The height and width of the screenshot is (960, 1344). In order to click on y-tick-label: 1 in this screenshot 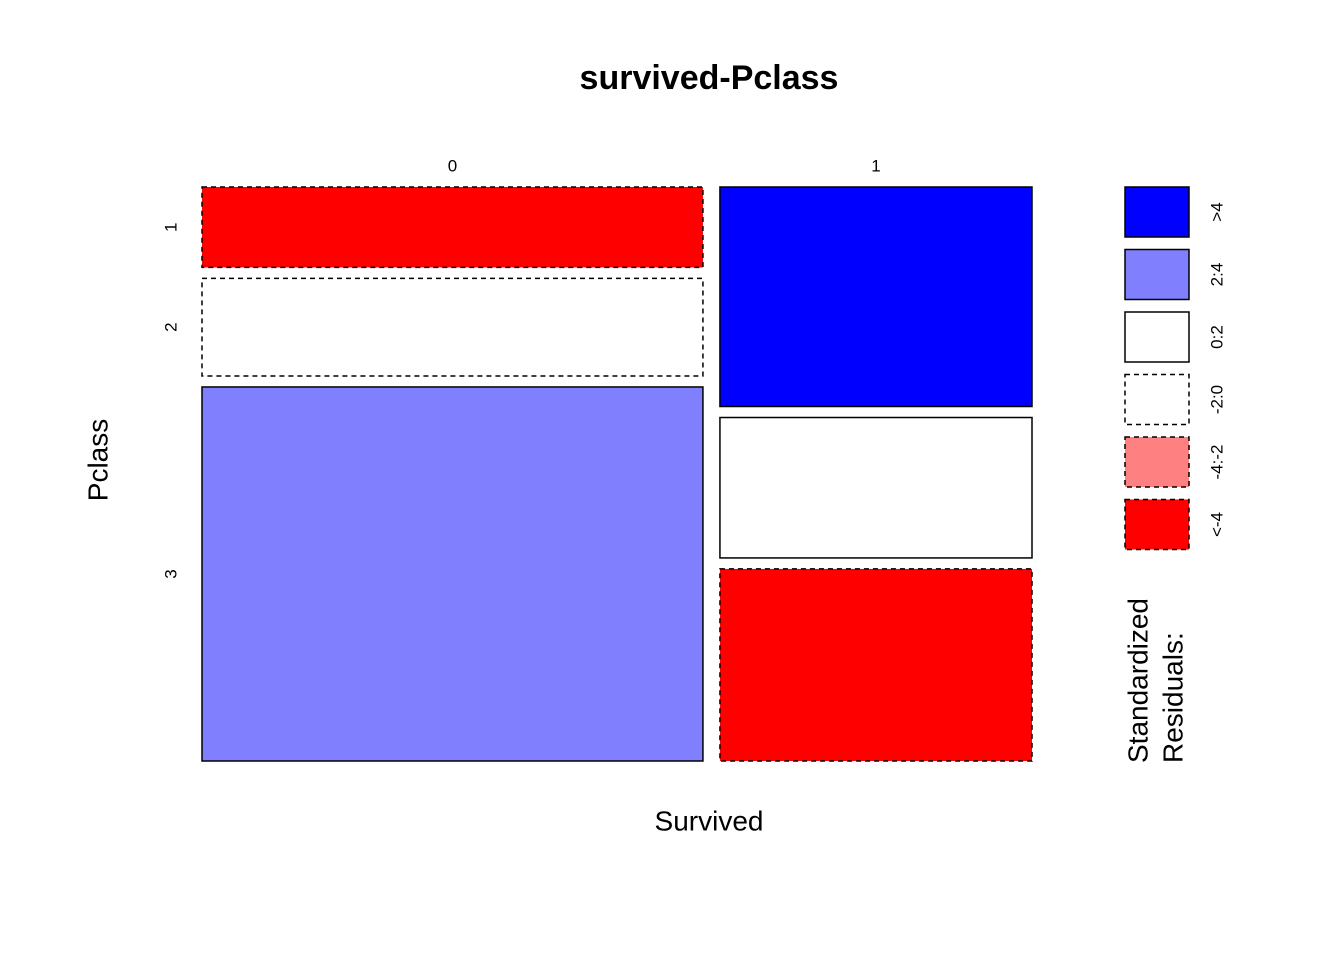, I will do `click(170, 226)`.